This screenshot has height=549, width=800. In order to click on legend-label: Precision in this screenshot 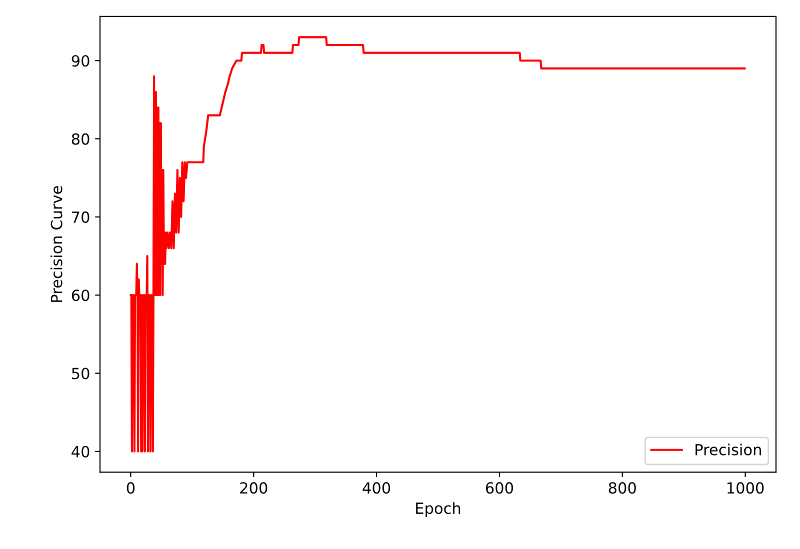, I will do `click(728, 450)`.